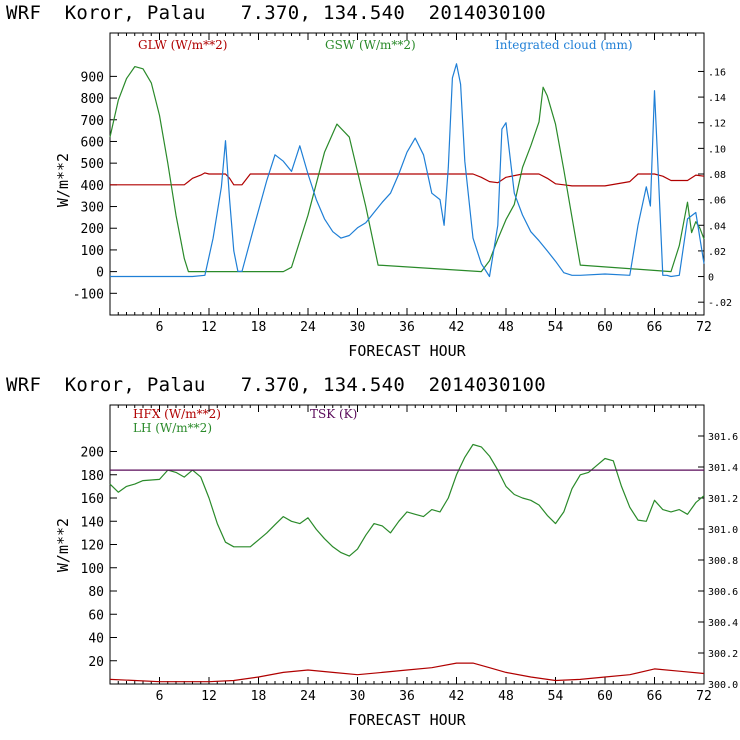 Image resolution: width=740 pixels, height=740 pixels. Describe the element at coordinates (96, 662) in the screenshot. I see `y-tick-label: 20` at that location.